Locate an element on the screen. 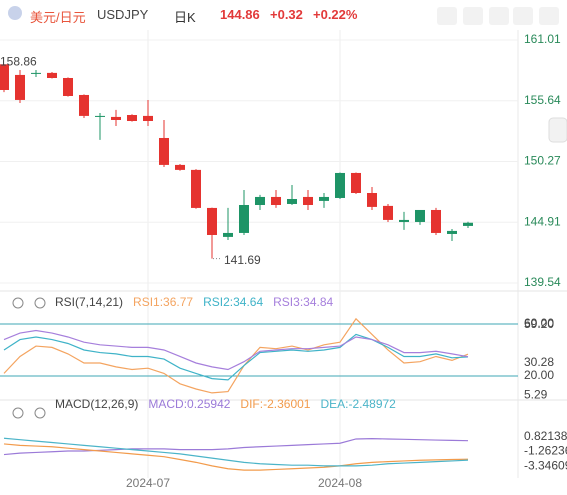  symbol: USDJPY is located at coordinates (123, 14).